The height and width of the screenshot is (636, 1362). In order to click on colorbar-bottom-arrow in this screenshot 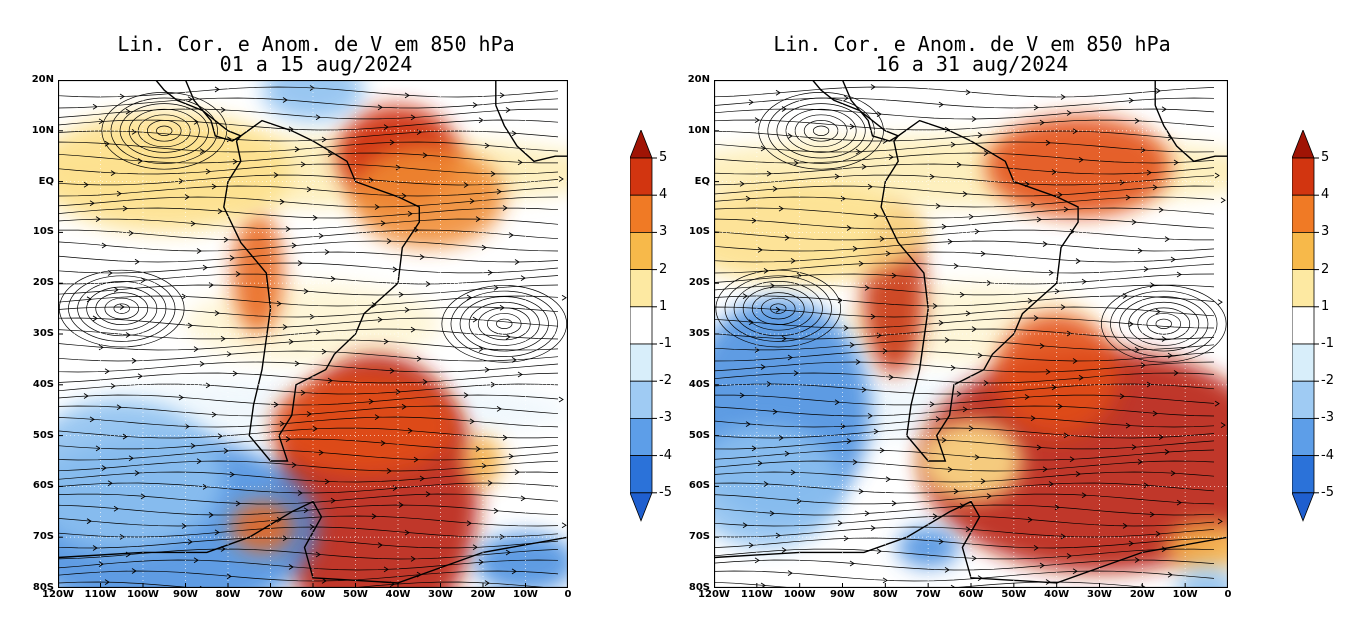, I will do `click(641, 507)`.